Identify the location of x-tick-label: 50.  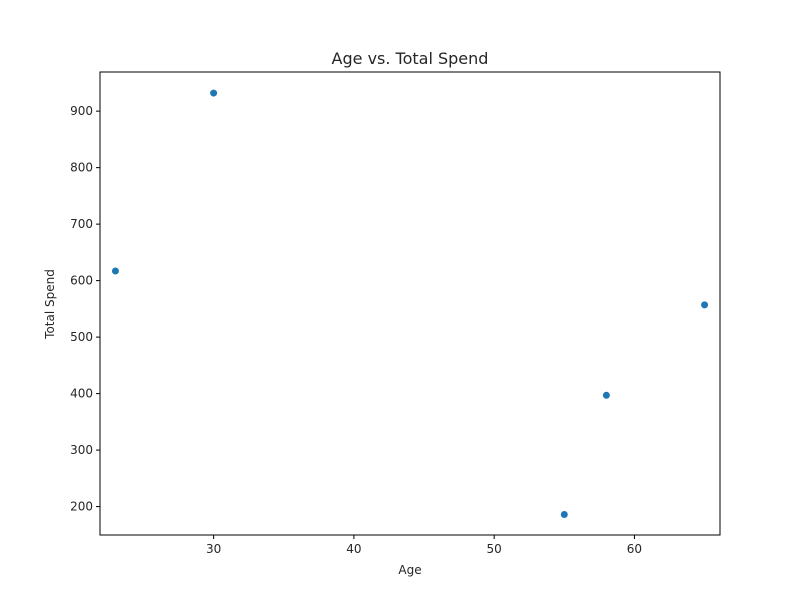
(494, 549).